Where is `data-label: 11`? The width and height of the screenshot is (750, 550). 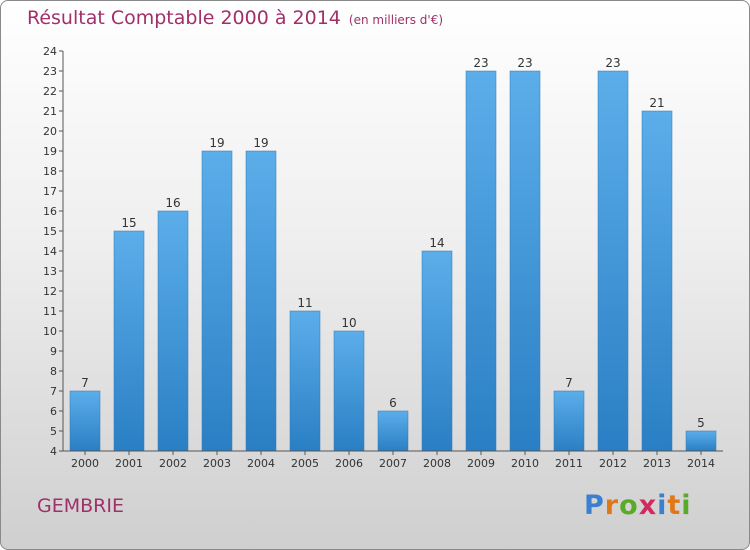 data-label: 11 is located at coordinates (304, 303).